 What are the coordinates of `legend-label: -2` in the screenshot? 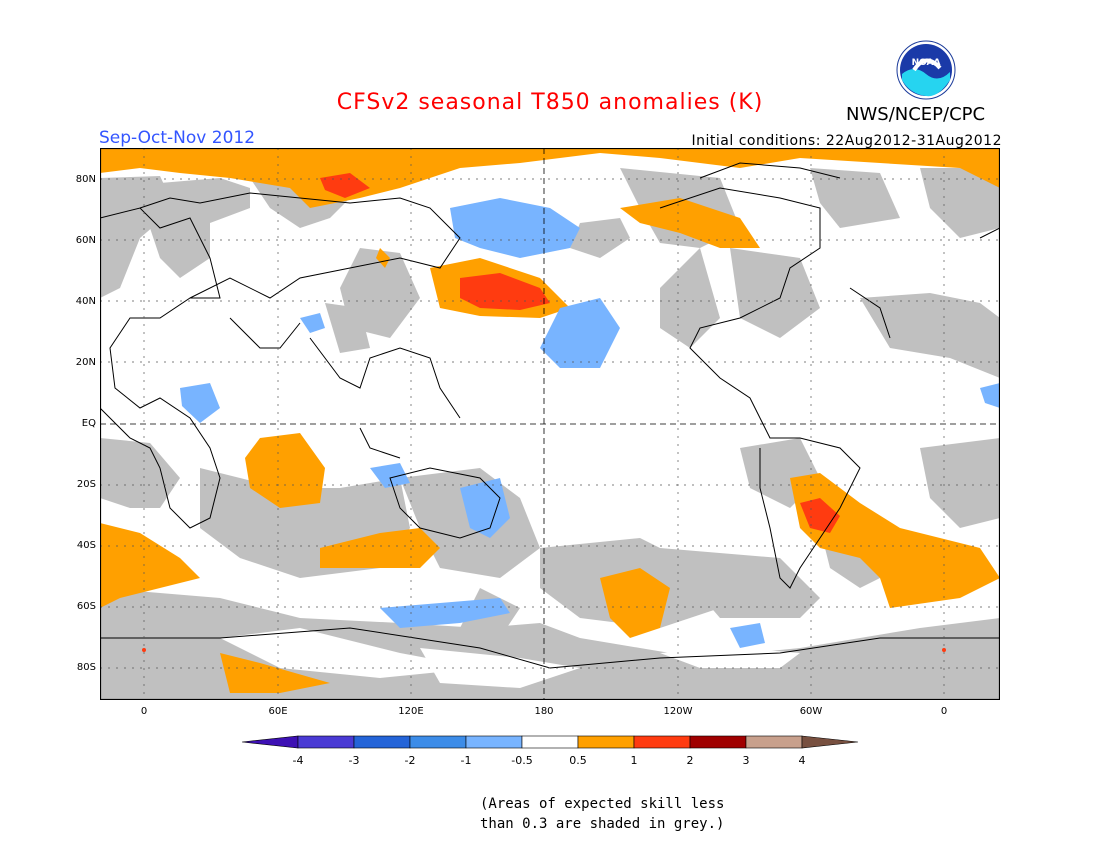 It's located at (410, 760).